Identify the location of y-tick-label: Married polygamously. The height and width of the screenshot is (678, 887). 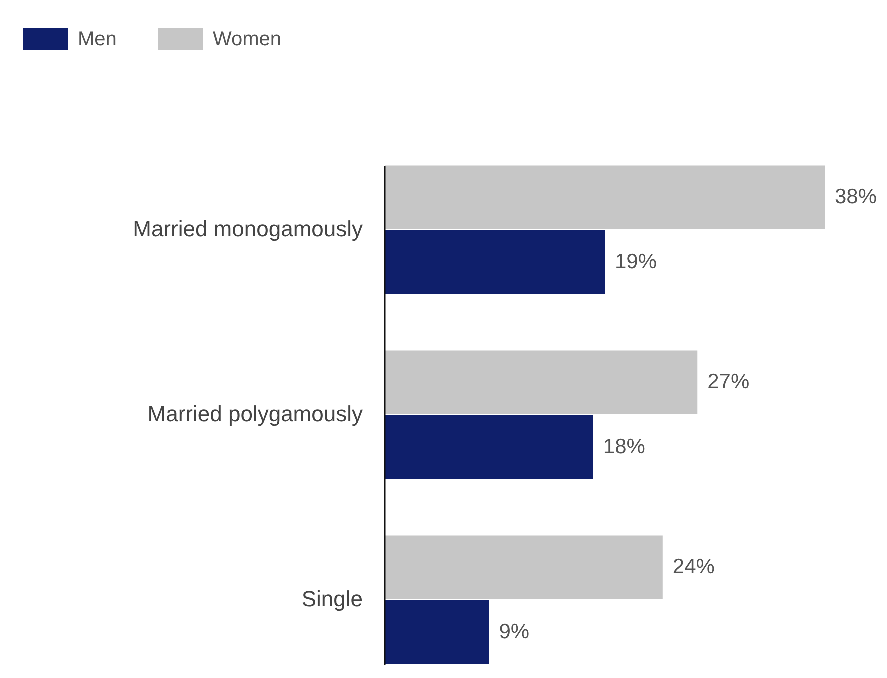
(255, 413).